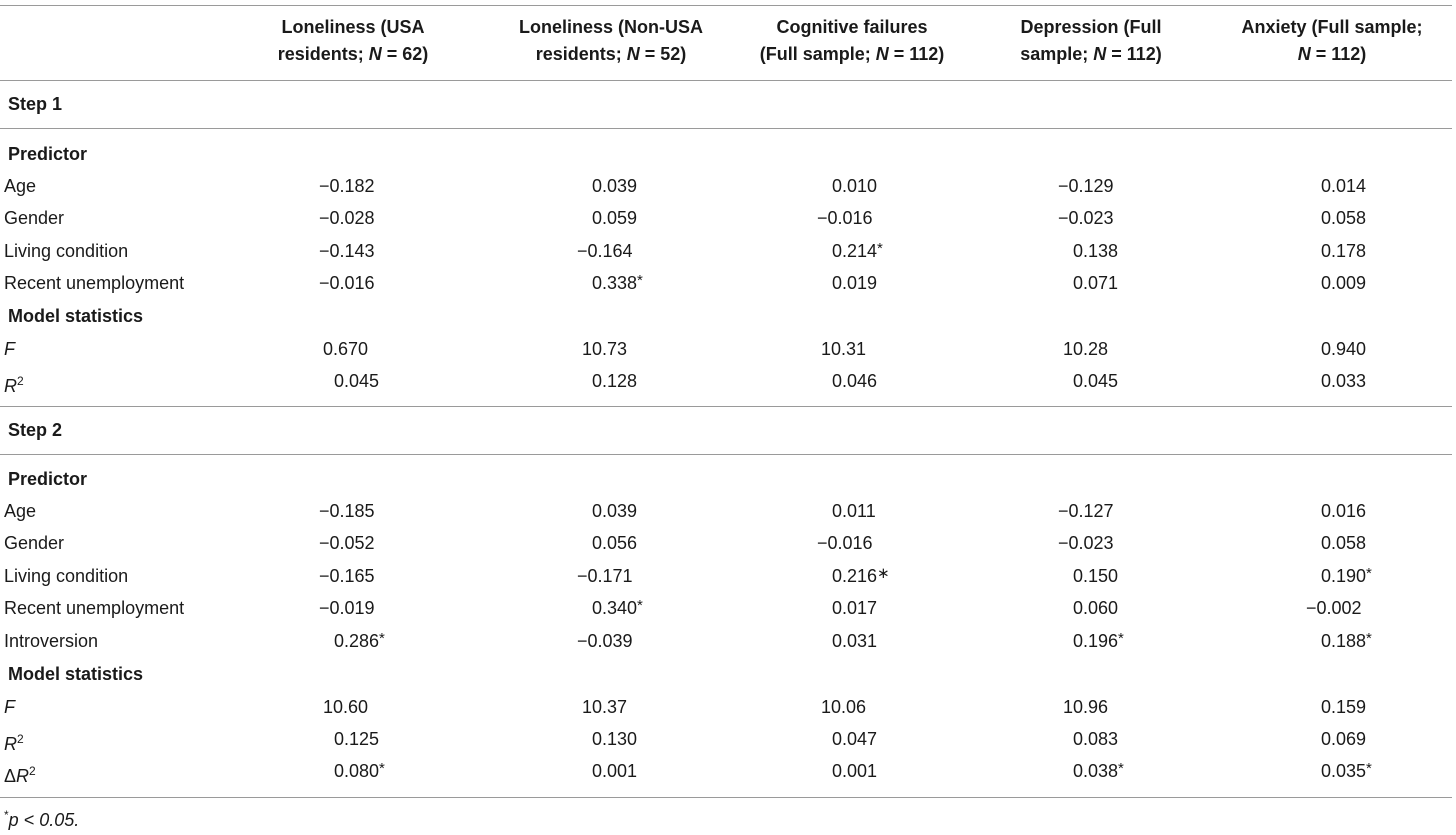  What do you see at coordinates (728, 511) in the screenshot?
I see `table-row: Age −0.185 0.039 0.011 −0.127 0.016` at bounding box center [728, 511].